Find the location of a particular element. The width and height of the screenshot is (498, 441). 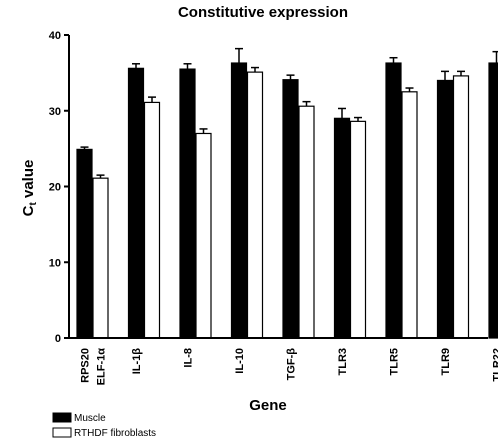

x-tick-label: RPS20 is located at coordinates (86, 365).